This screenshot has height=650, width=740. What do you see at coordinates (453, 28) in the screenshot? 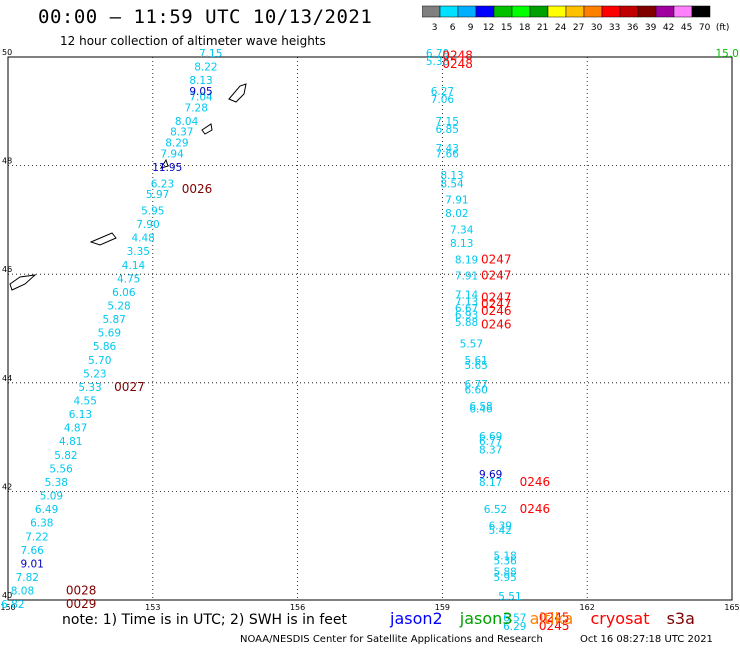
I see `scale-label: 6` at bounding box center [453, 28].